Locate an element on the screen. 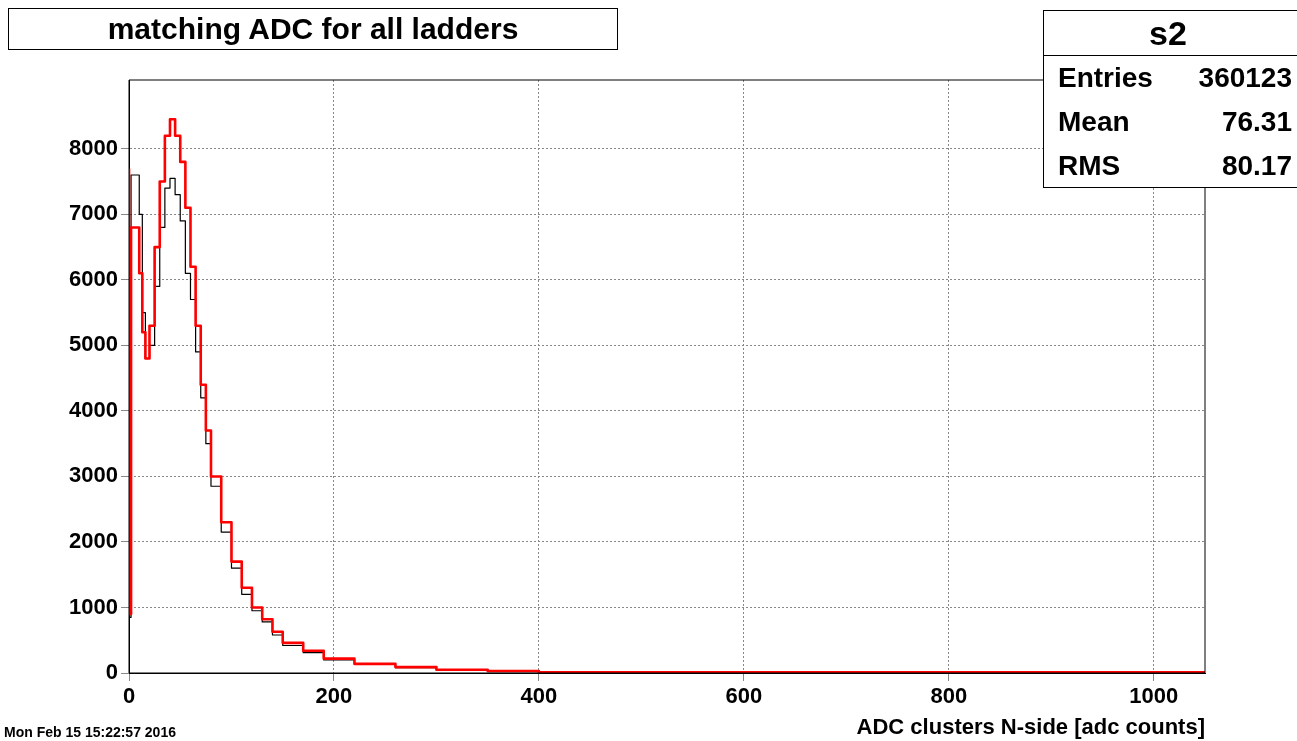  y-tick-label: 4000 is located at coordinates (93, 409).